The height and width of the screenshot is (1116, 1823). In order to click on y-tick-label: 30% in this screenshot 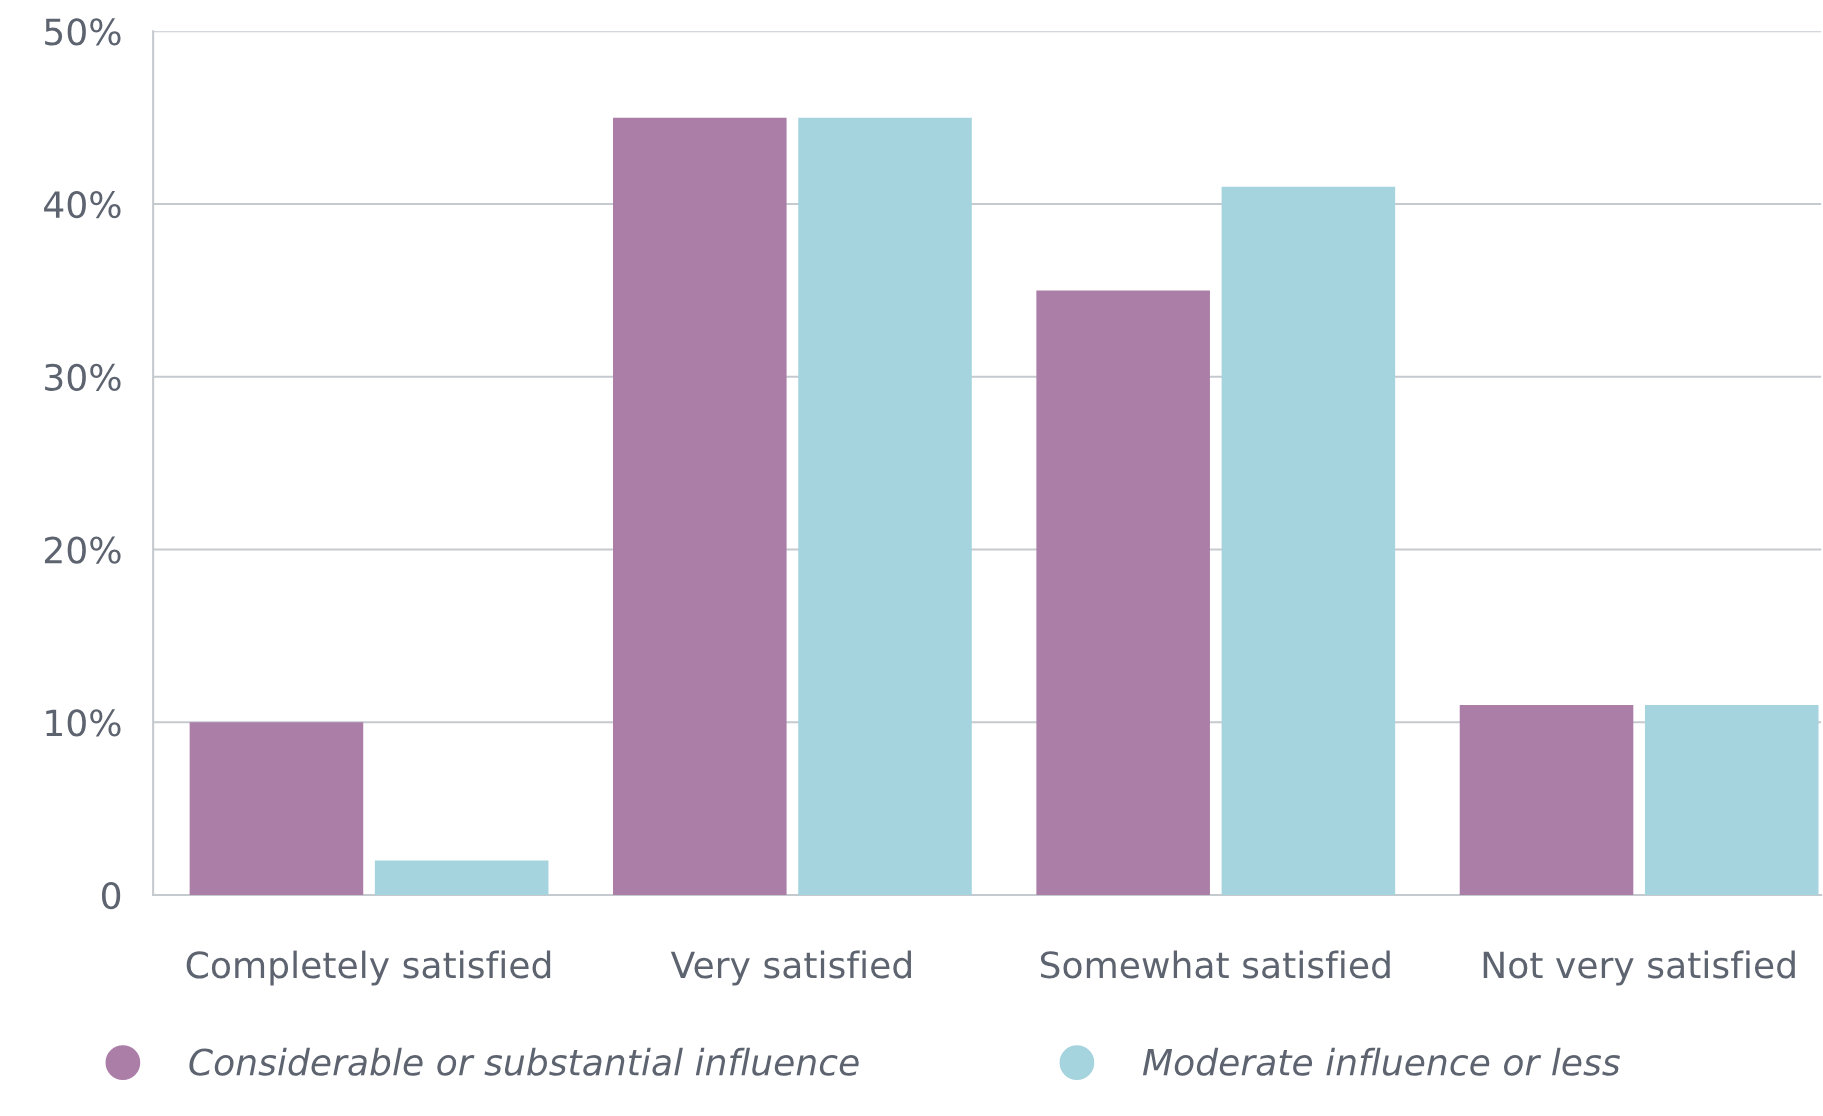, I will do `click(83, 377)`.